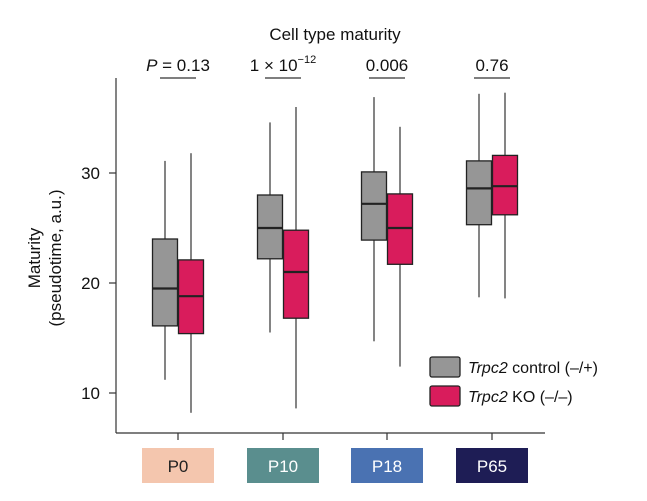  I want to click on legend-label-control-italic: Trpc2, so click(488, 368).